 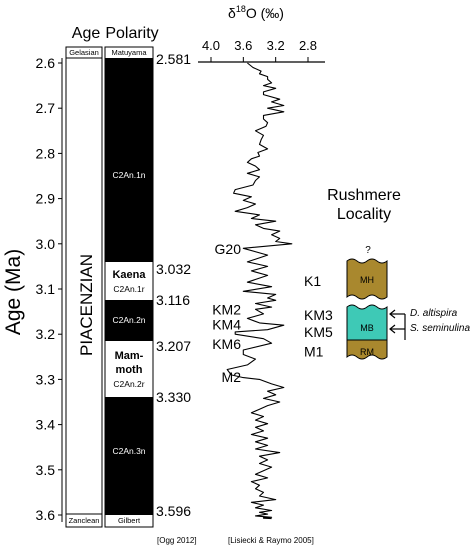 I want to click on polarity-c2an2n: C2An.2n, so click(x=128, y=320).